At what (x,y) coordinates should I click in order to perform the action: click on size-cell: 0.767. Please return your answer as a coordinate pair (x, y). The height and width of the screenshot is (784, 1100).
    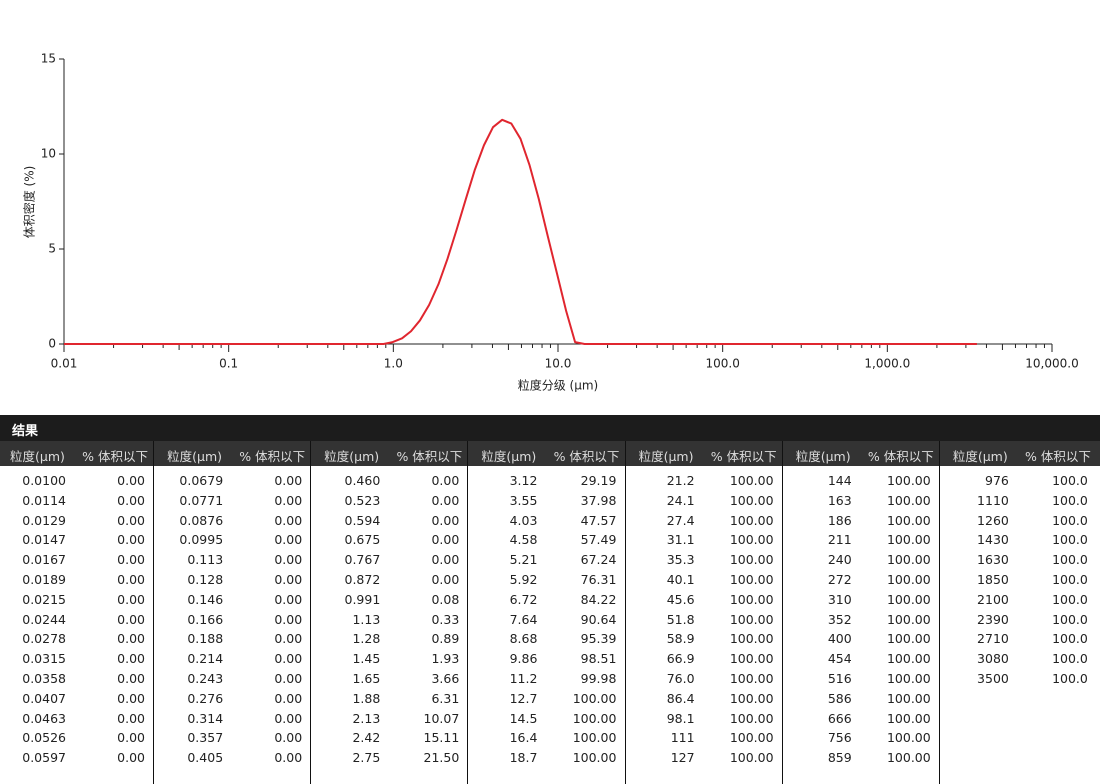
    Looking at the image, I should click on (362, 560).